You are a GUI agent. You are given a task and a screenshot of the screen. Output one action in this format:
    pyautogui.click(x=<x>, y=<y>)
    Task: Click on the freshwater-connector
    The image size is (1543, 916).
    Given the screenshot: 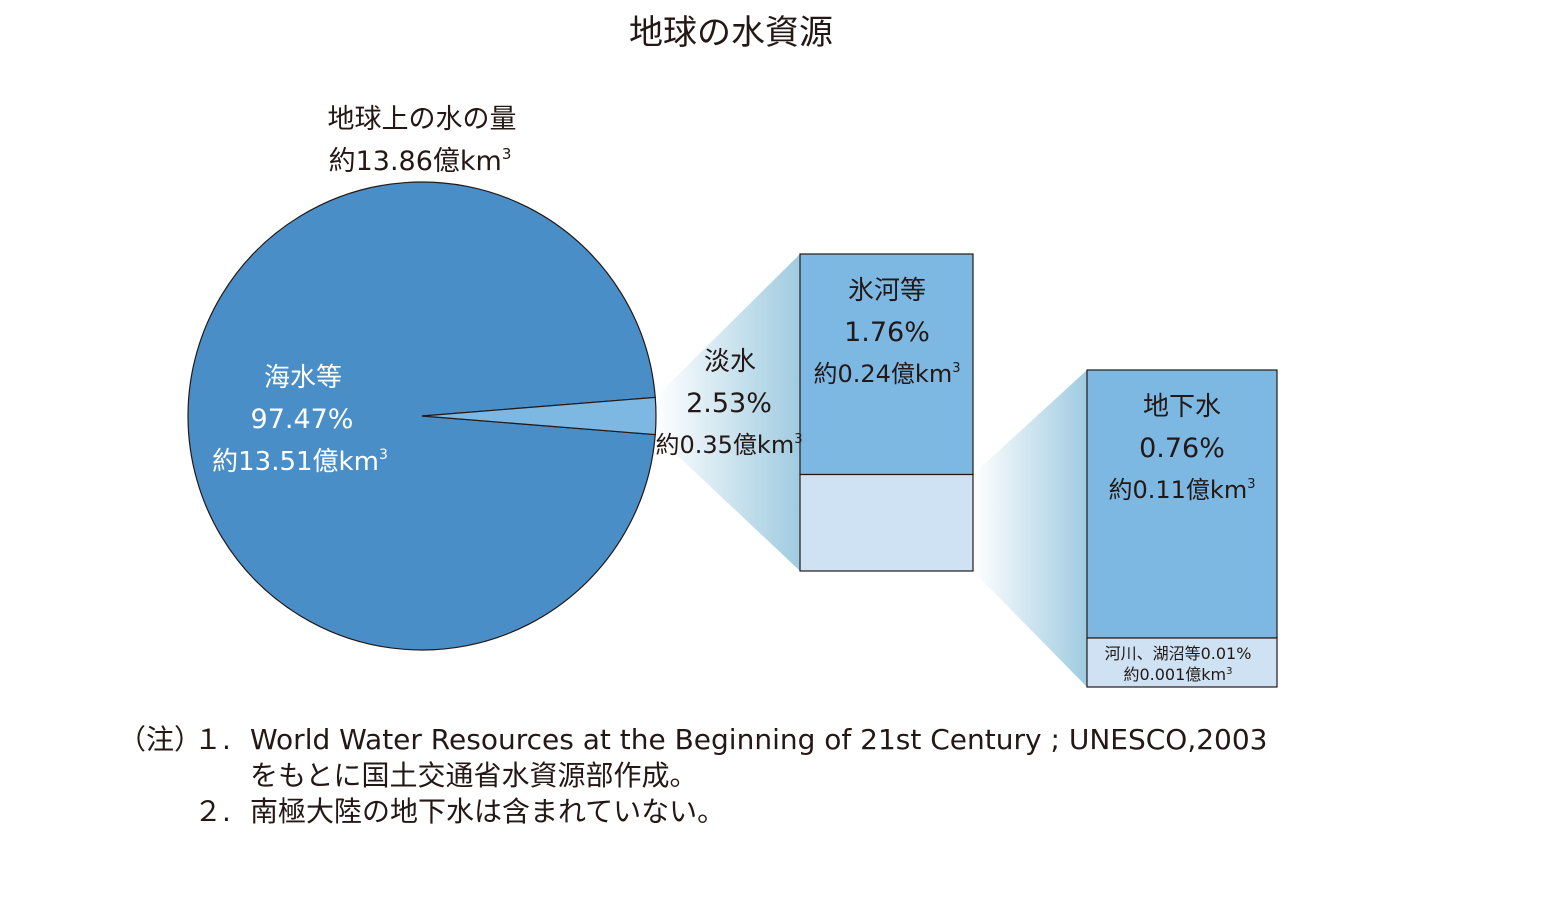 What is the action you would take?
    pyautogui.click(x=727, y=412)
    